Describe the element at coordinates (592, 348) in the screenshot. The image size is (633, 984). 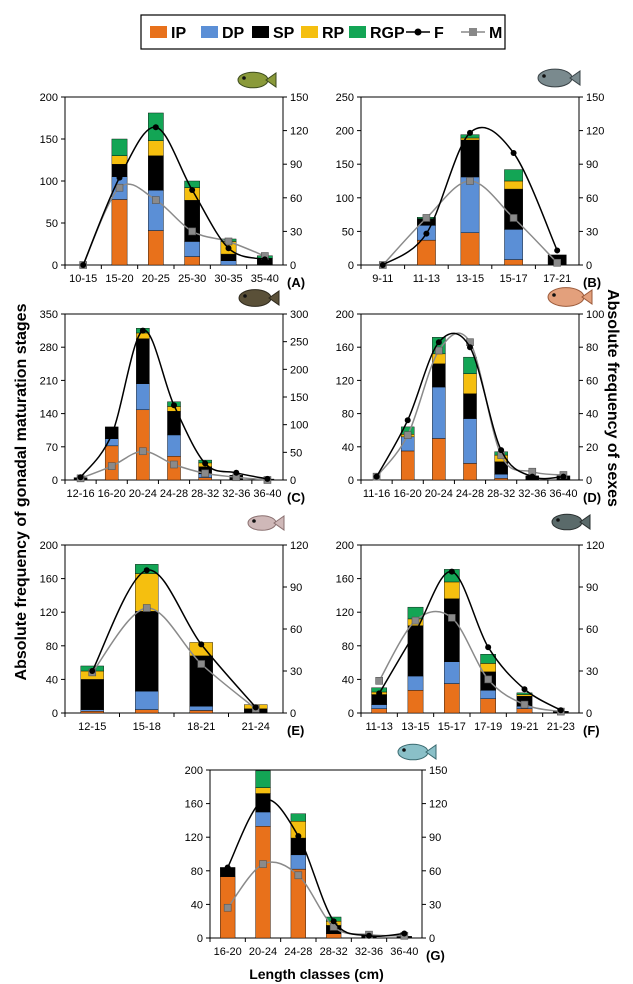
I see `y2-tick-label: 80` at that location.